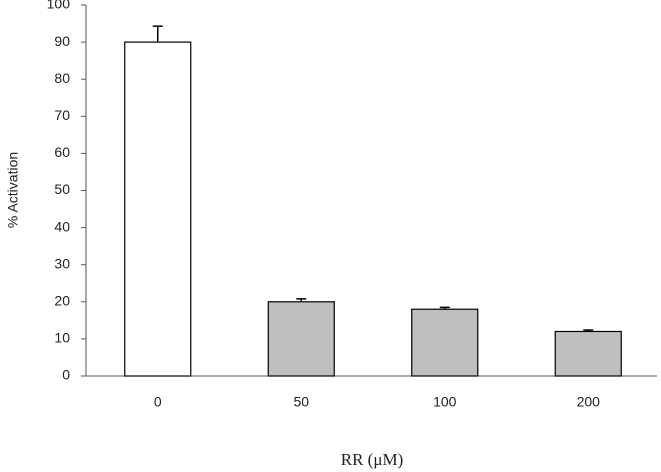 Image resolution: width=661 pixels, height=472 pixels. Describe the element at coordinates (62, 301) in the screenshot. I see `y-tick-label: 20` at that location.